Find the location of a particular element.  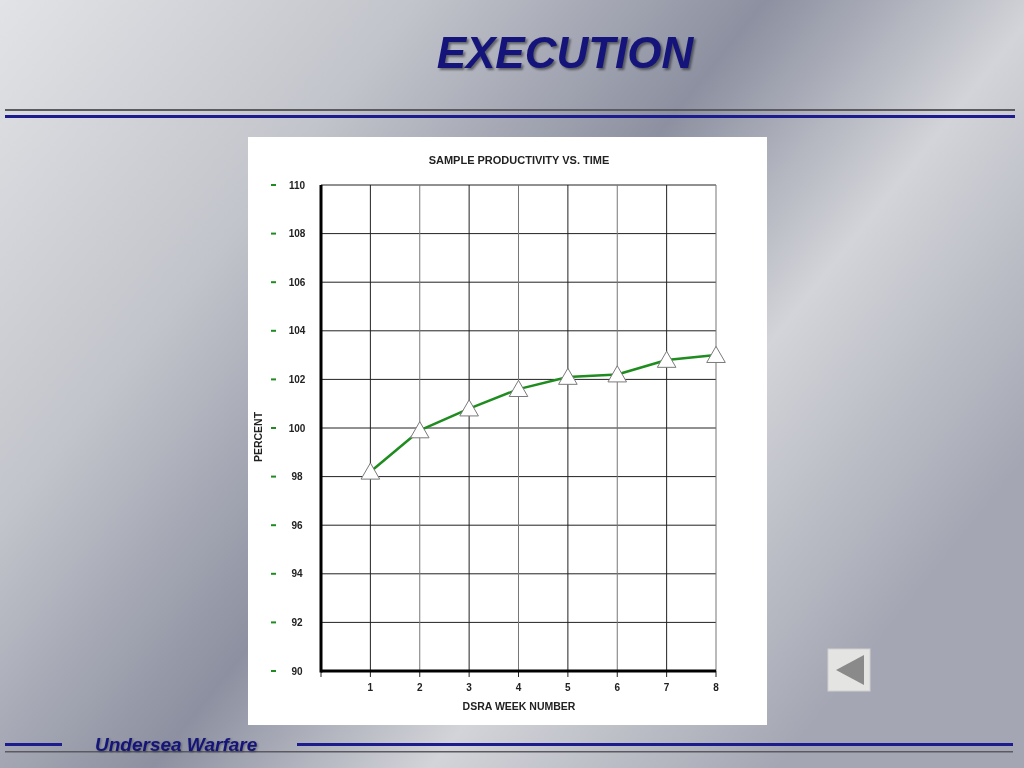

x-tick-label: 3 is located at coordinates (469, 687).